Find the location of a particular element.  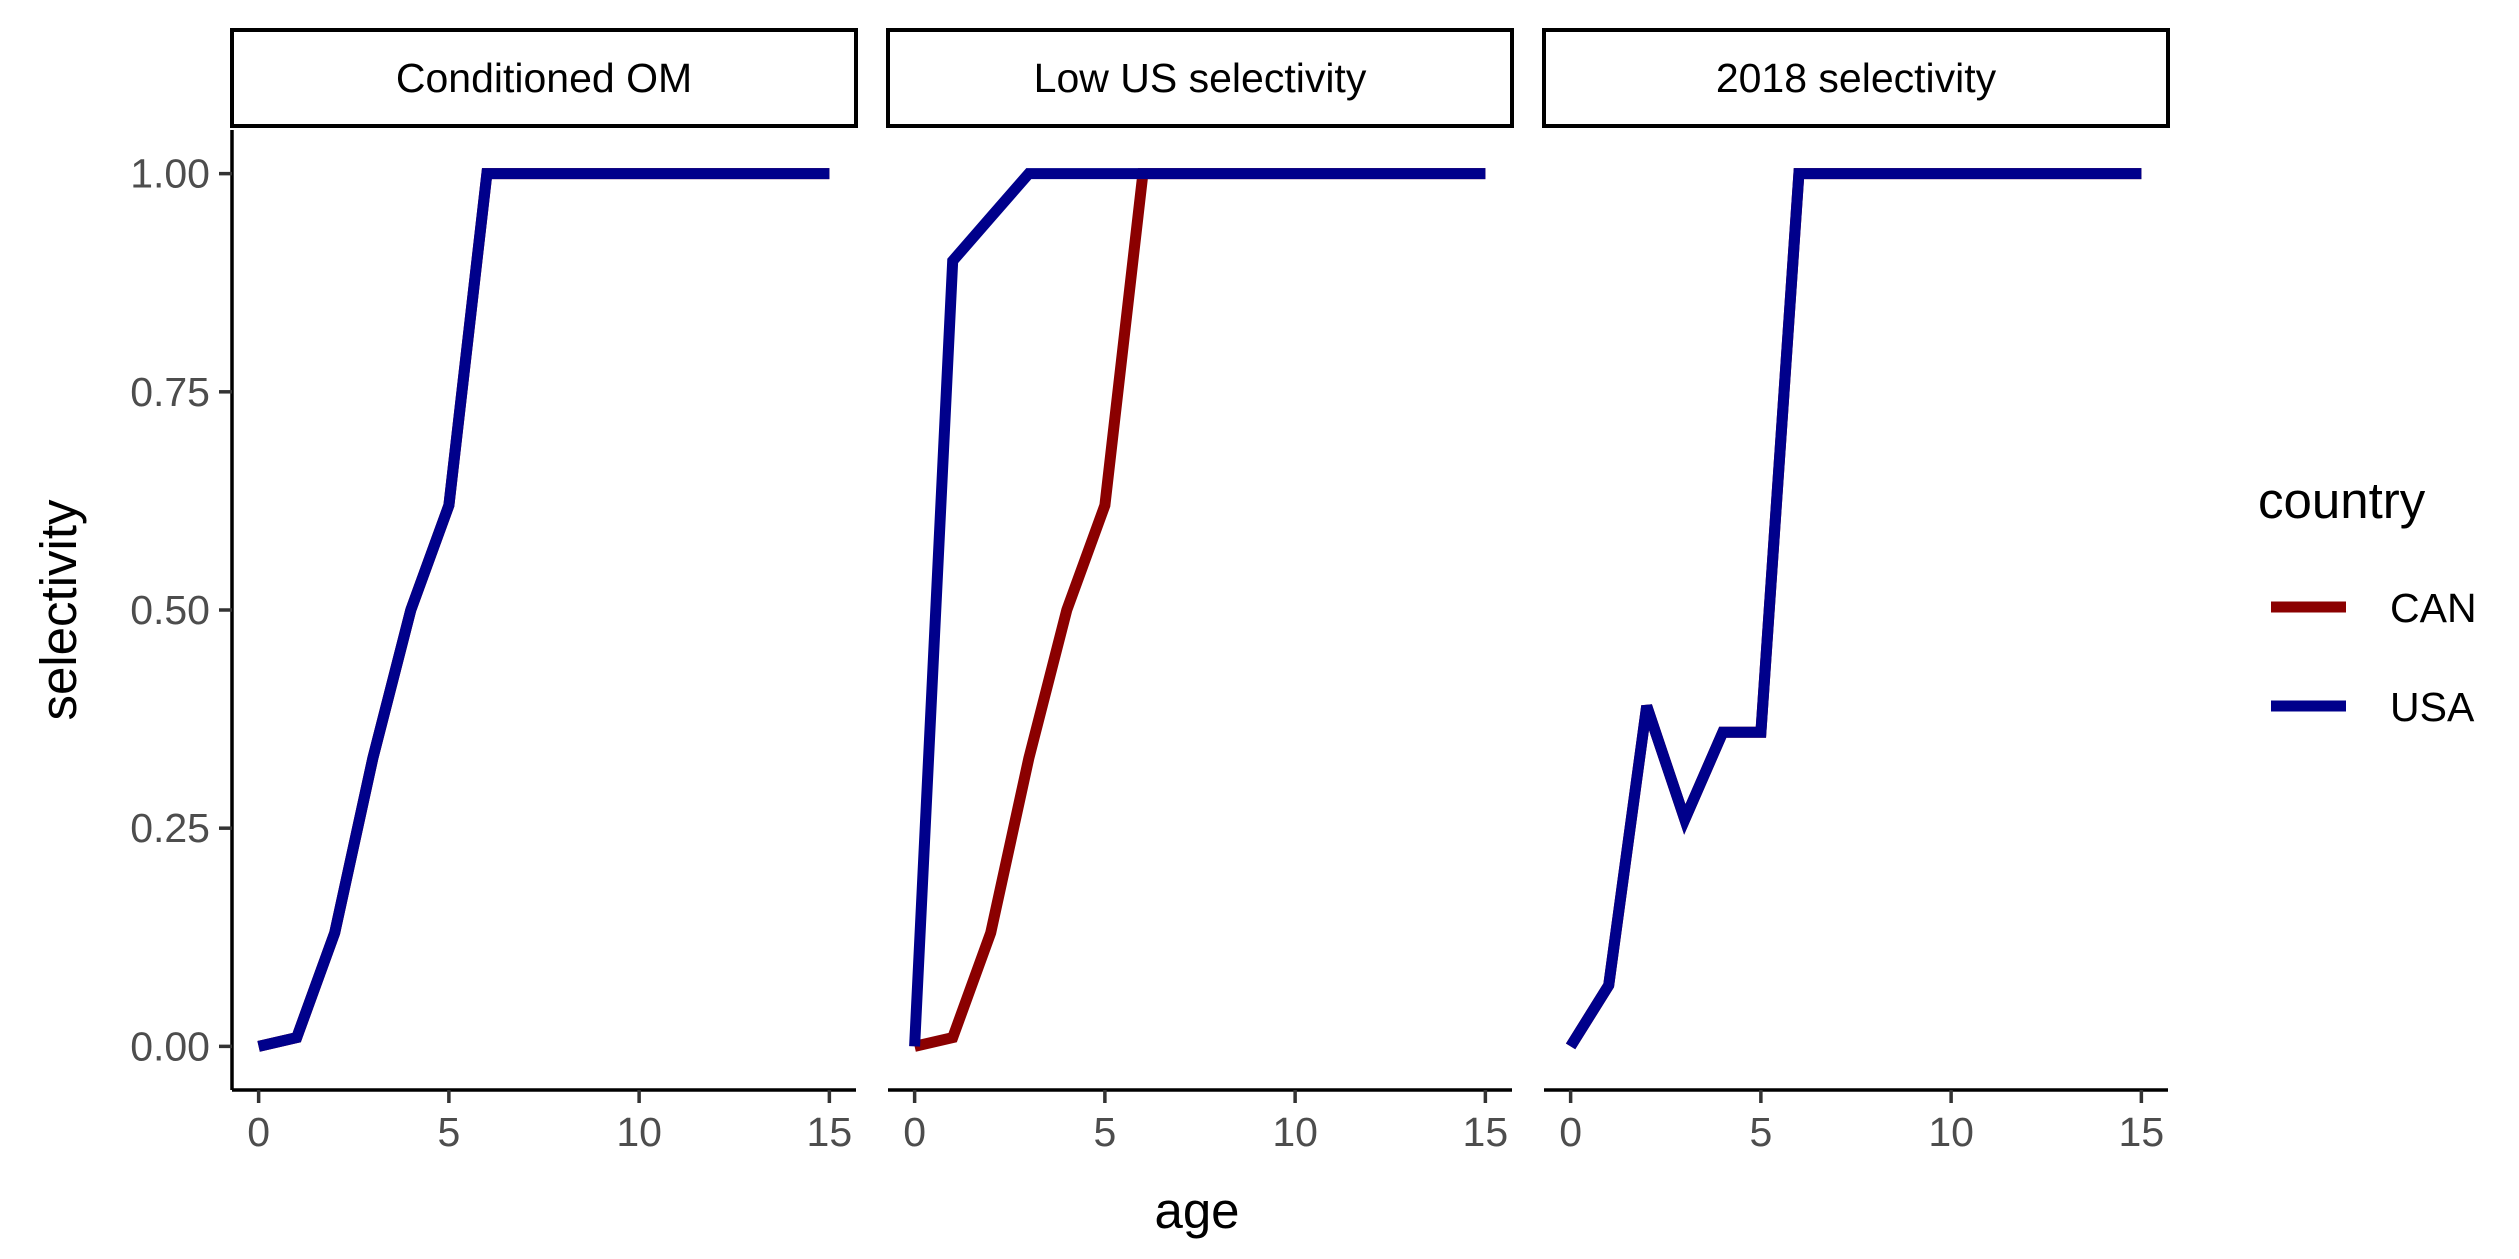

facet-title: 2018 selectivity is located at coordinates (1856, 78).